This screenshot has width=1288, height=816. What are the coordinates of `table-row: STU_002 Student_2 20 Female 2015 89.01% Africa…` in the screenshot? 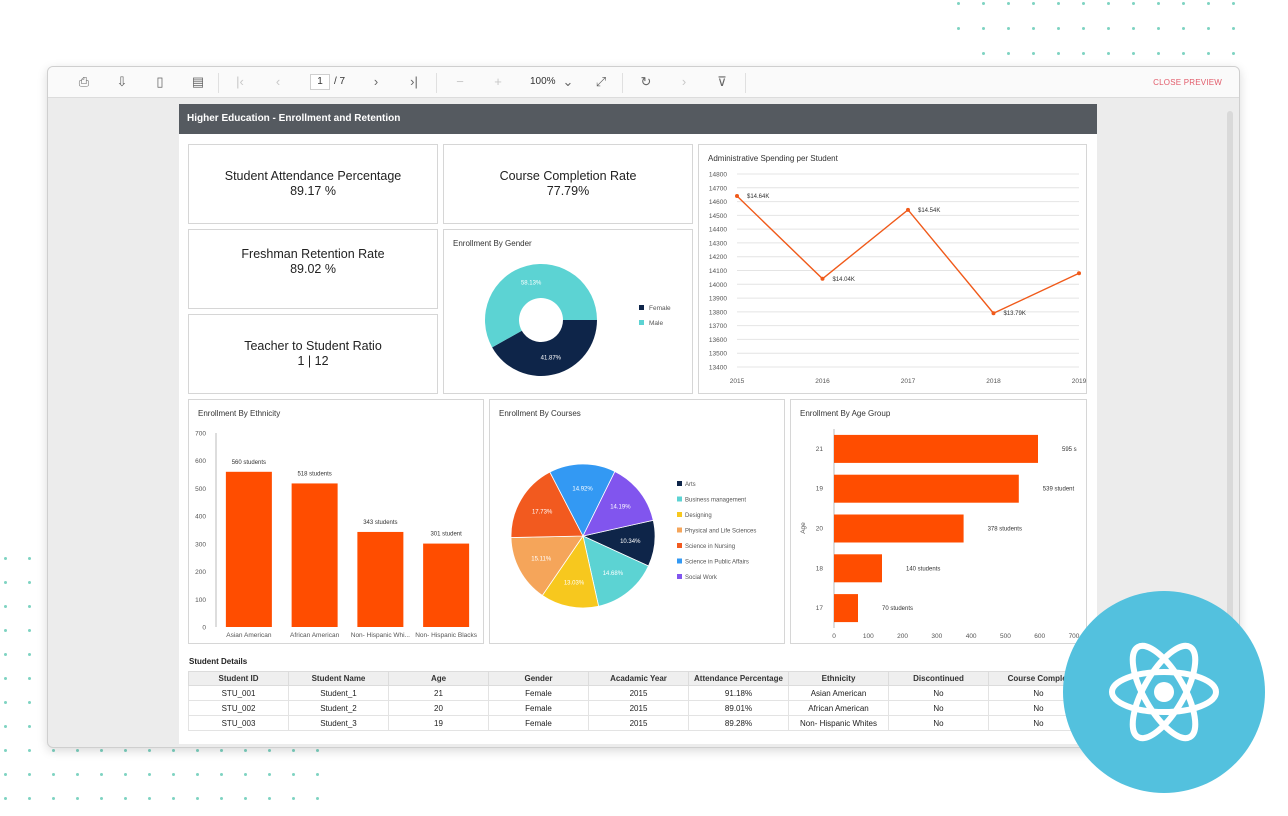 It's located at (638, 708).